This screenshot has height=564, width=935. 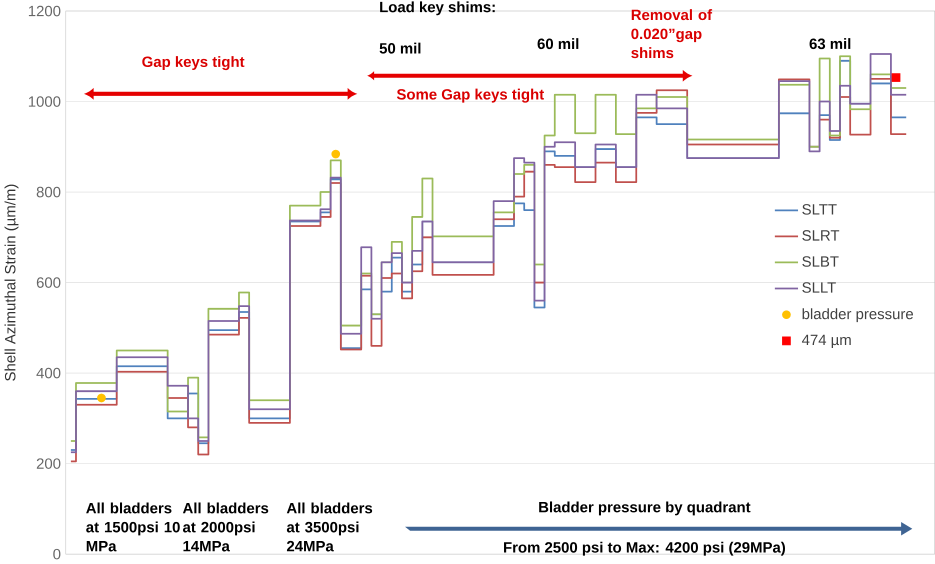 I want to click on y-tick-label: 1200, so click(x=44, y=11).